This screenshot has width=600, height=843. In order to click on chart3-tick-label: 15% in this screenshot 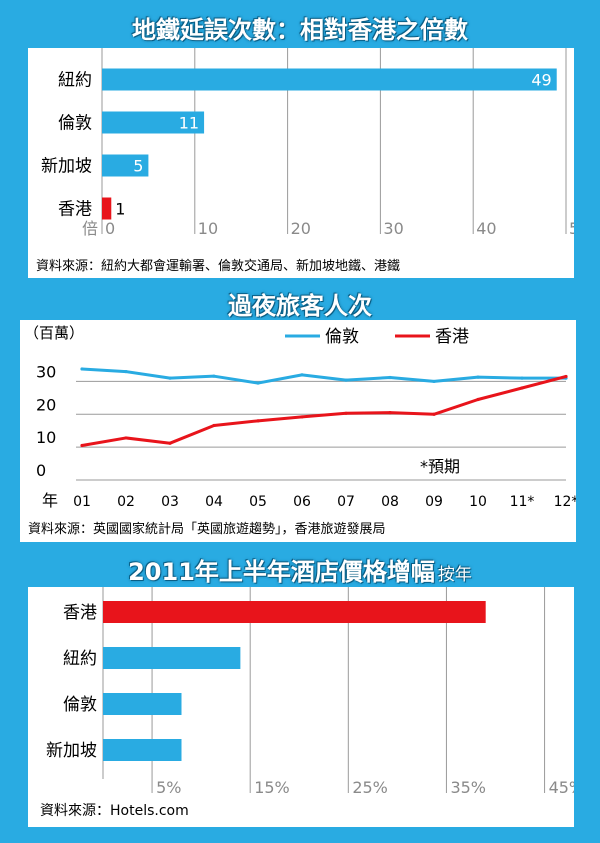, I will do `click(272, 787)`.